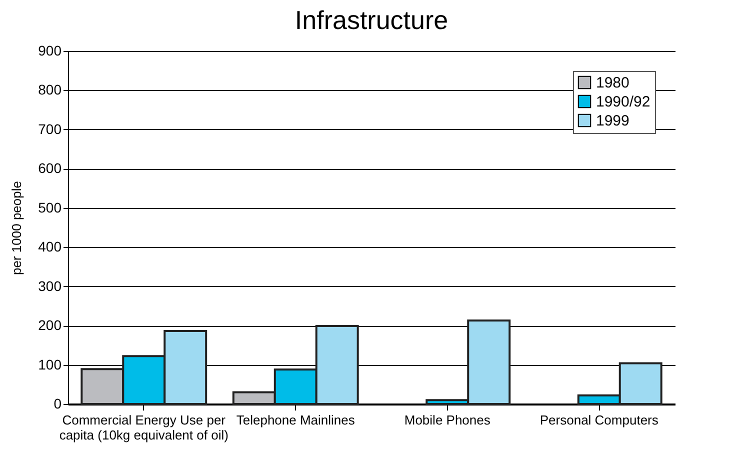  I want to click on chart-title: Infrastructure, so click(371, 20).